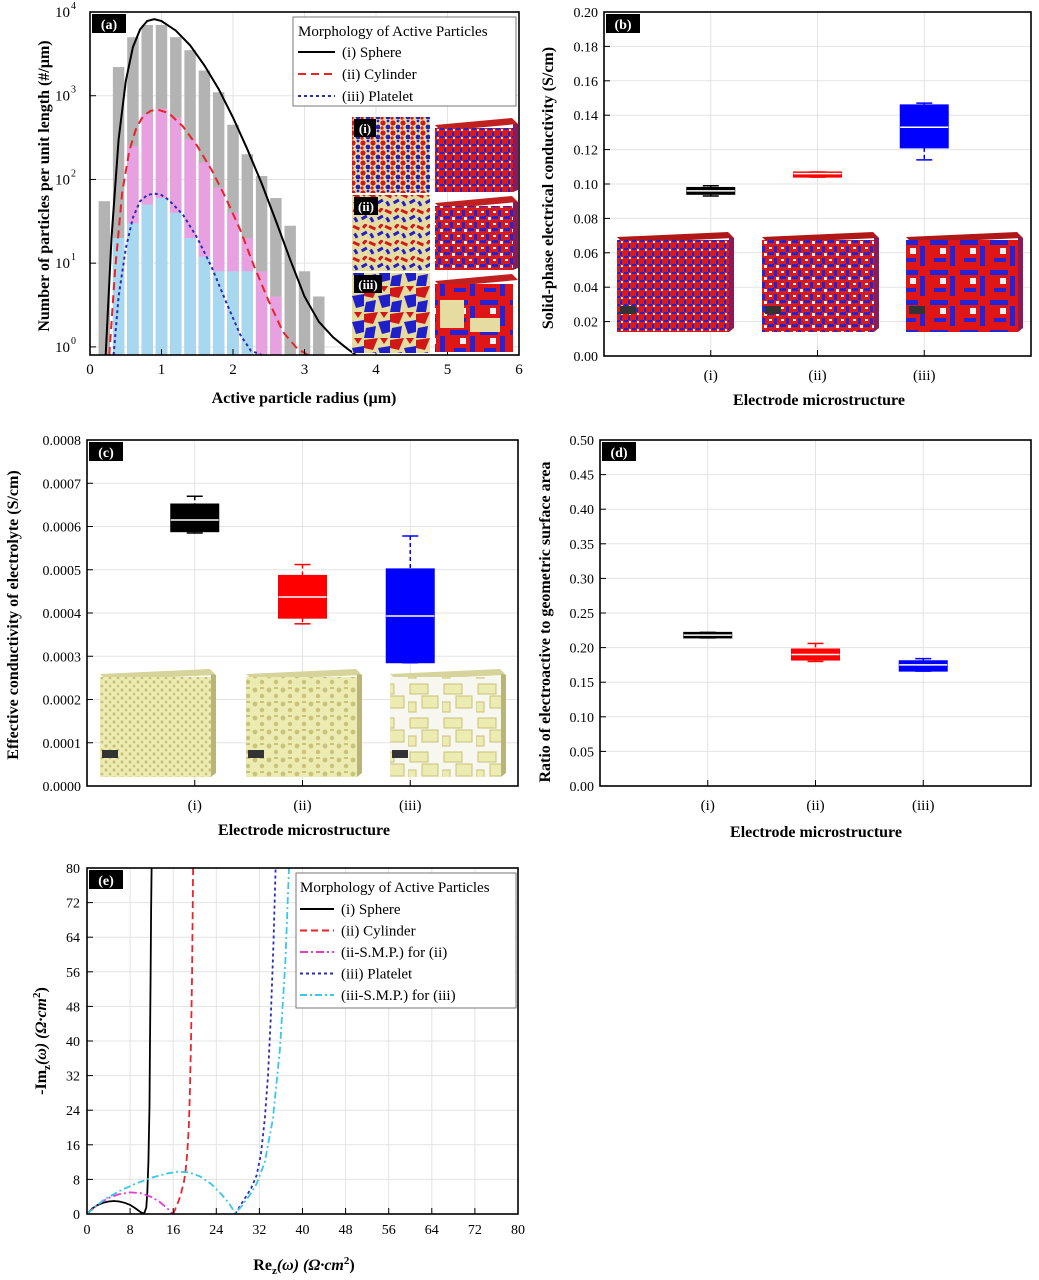  I want to click on y-tick-exponent: 1, so click(73, 257).